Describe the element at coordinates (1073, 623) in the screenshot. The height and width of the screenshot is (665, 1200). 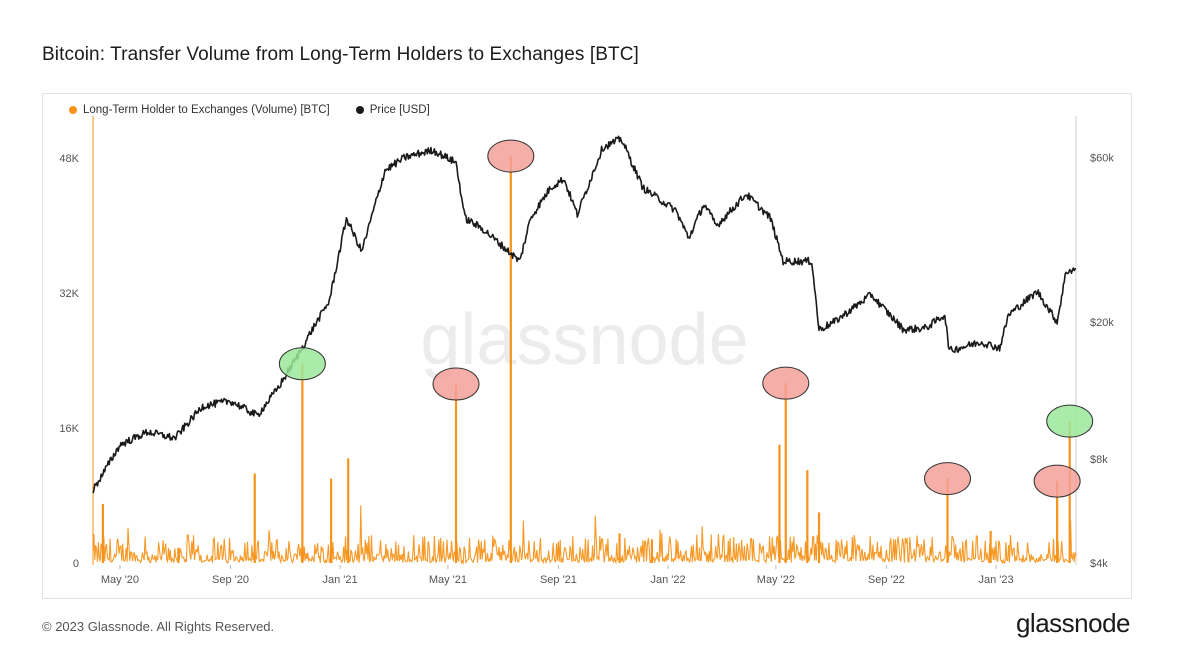
I see `glassnode-logo: glassnode` at that location.